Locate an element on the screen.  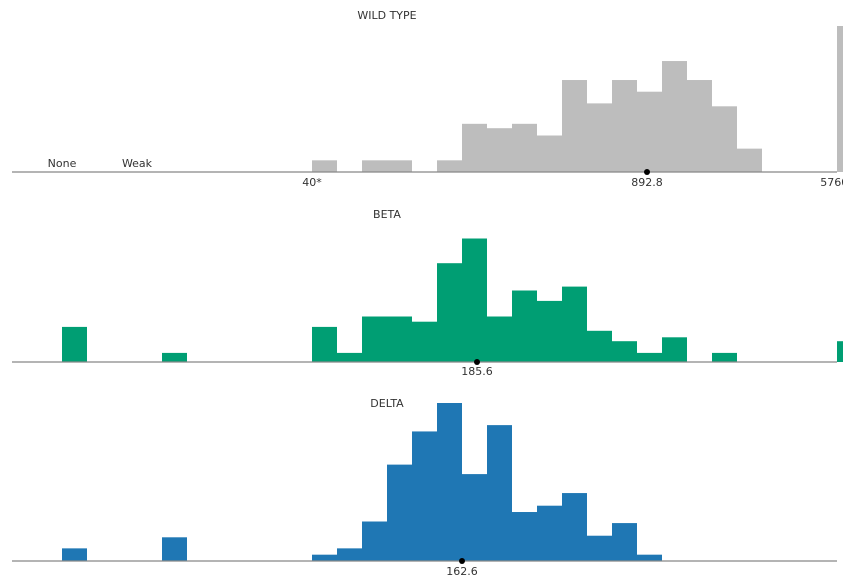
bar-panel0-bin24 is located at coordinates (649, 131).